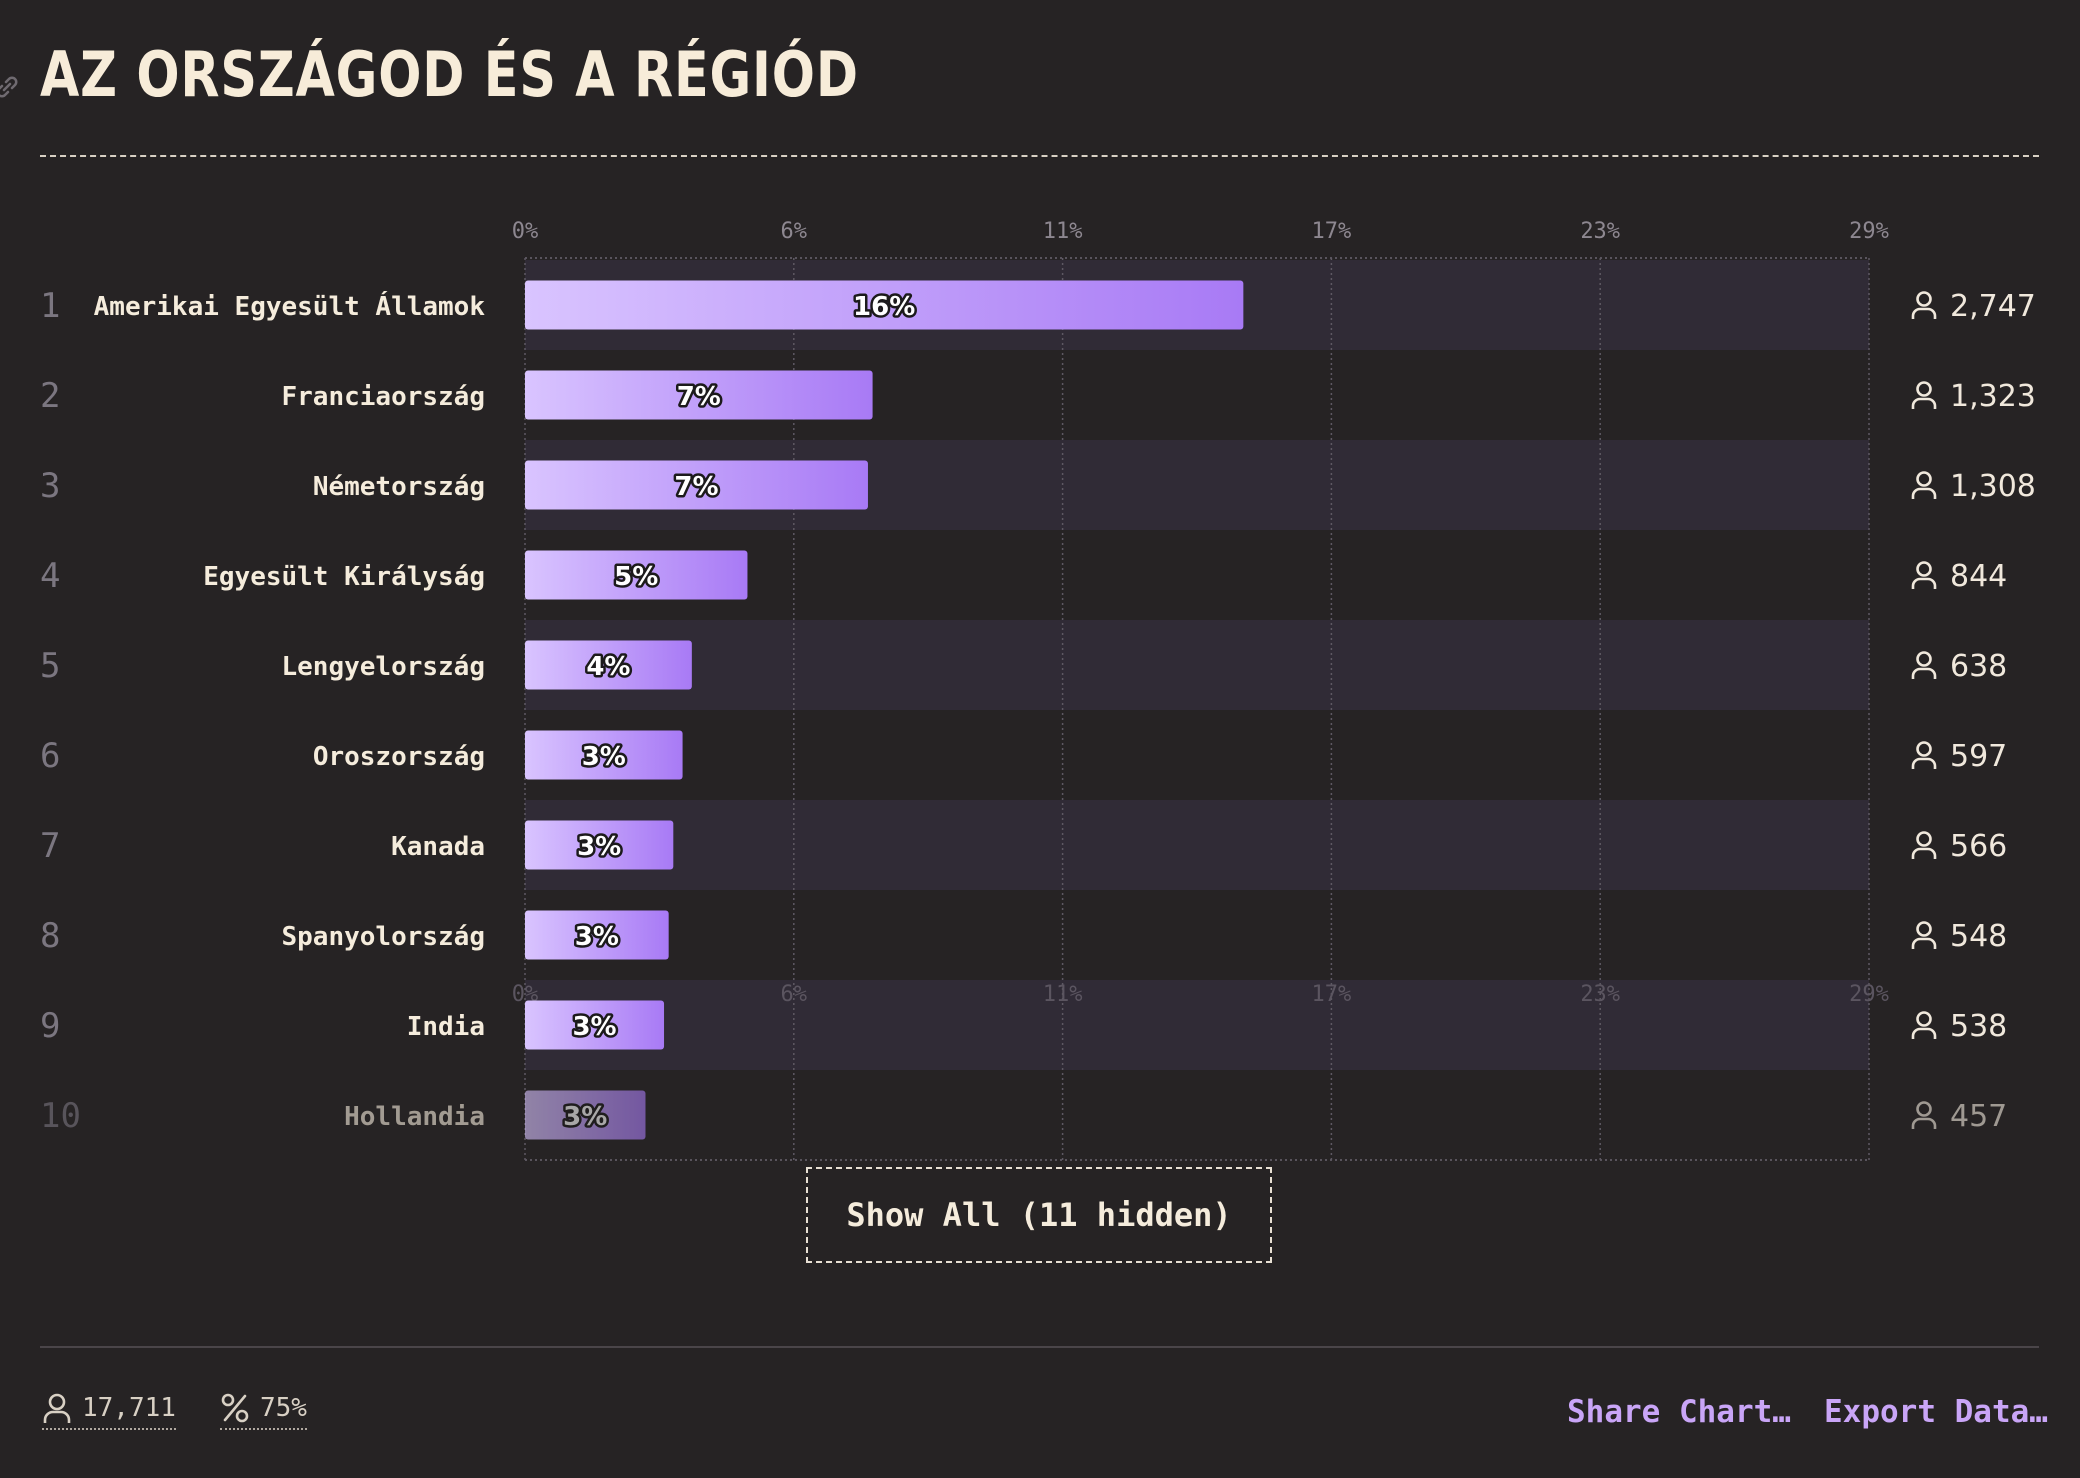  Describe the element at coordinates (1978, 576) in the screenshot. I see `respondent-count: 844` at that location.